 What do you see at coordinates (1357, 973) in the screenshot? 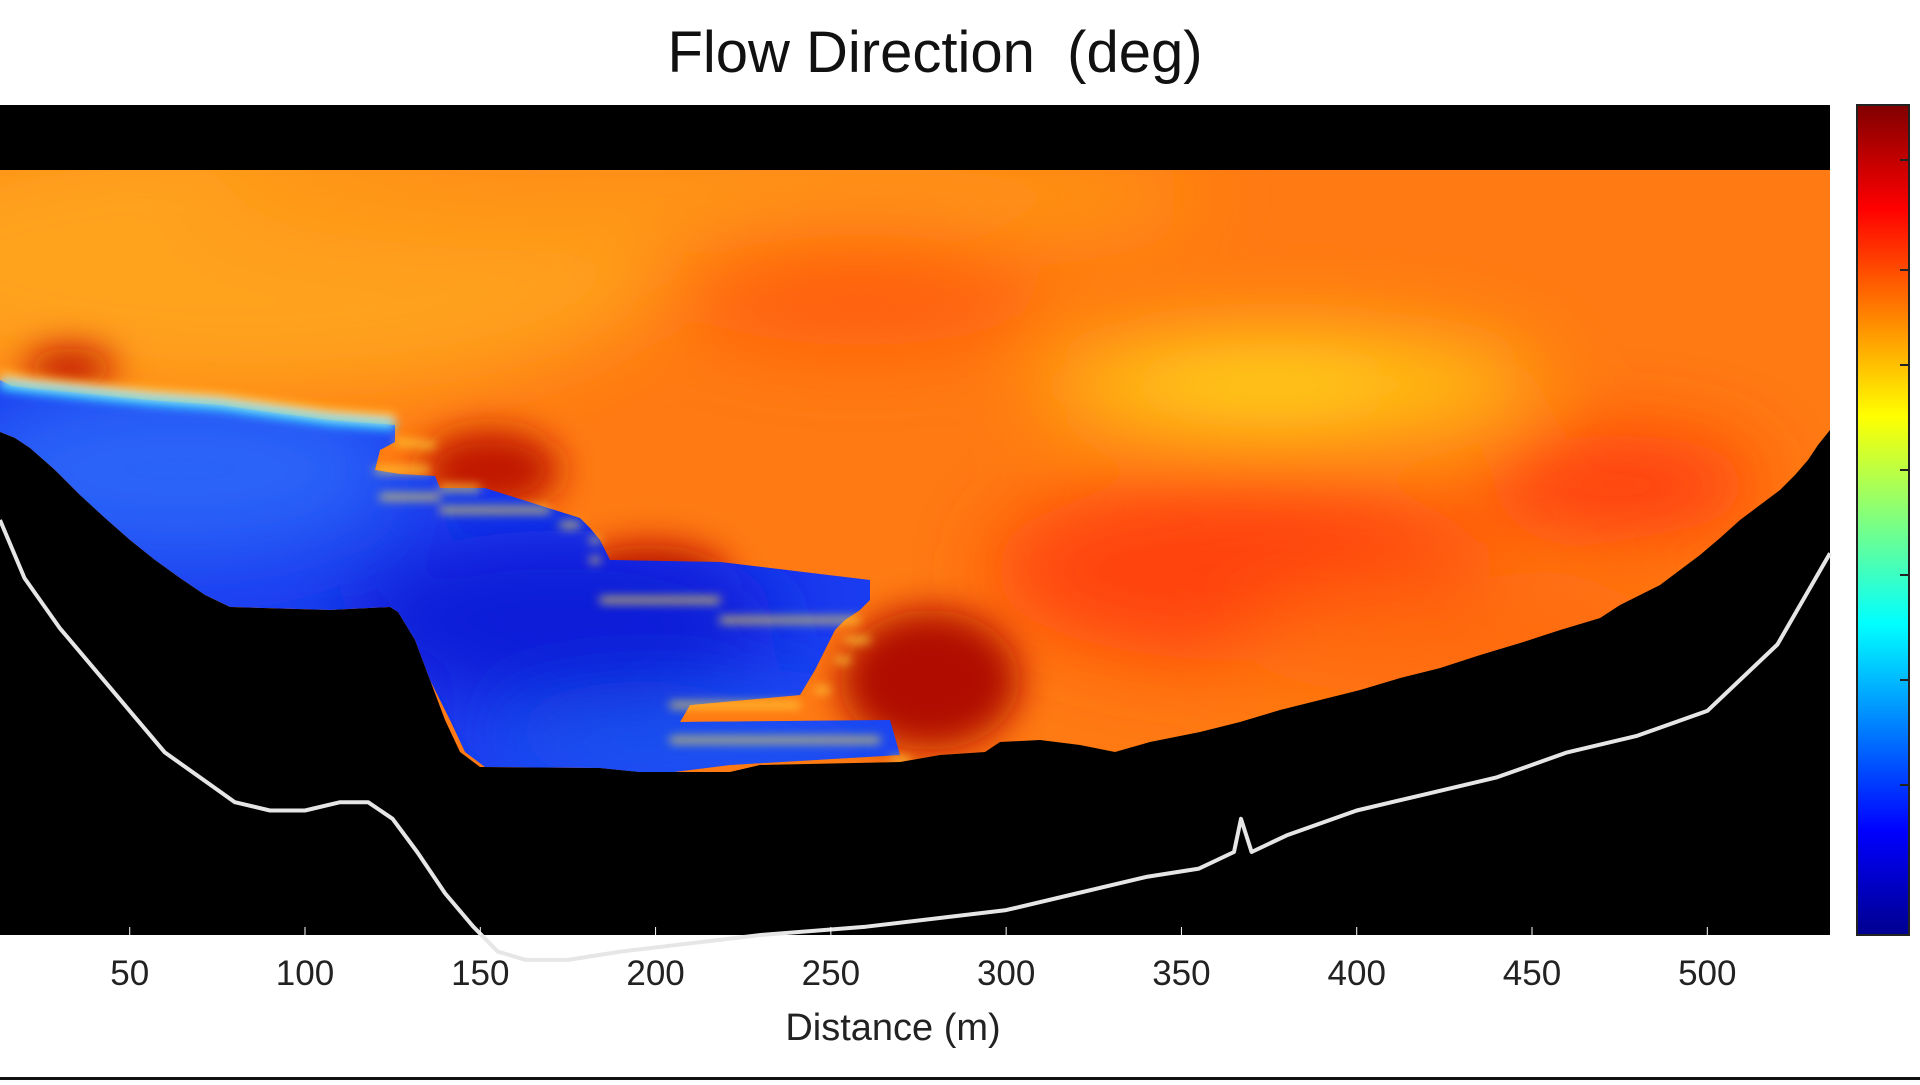
I see `x-tick-label: 400` at bounding box center [1357, 973].